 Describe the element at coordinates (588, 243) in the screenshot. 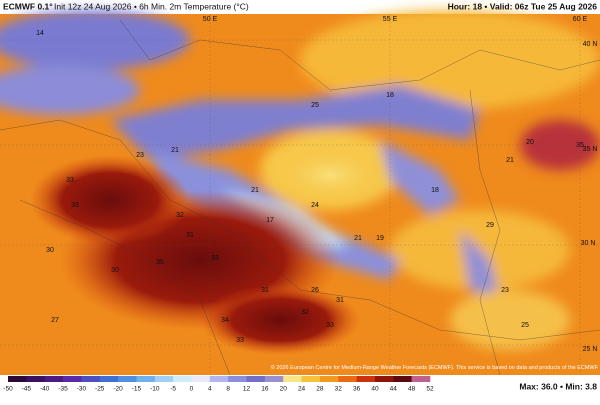

I see `grid-label: 30 N` at that location.